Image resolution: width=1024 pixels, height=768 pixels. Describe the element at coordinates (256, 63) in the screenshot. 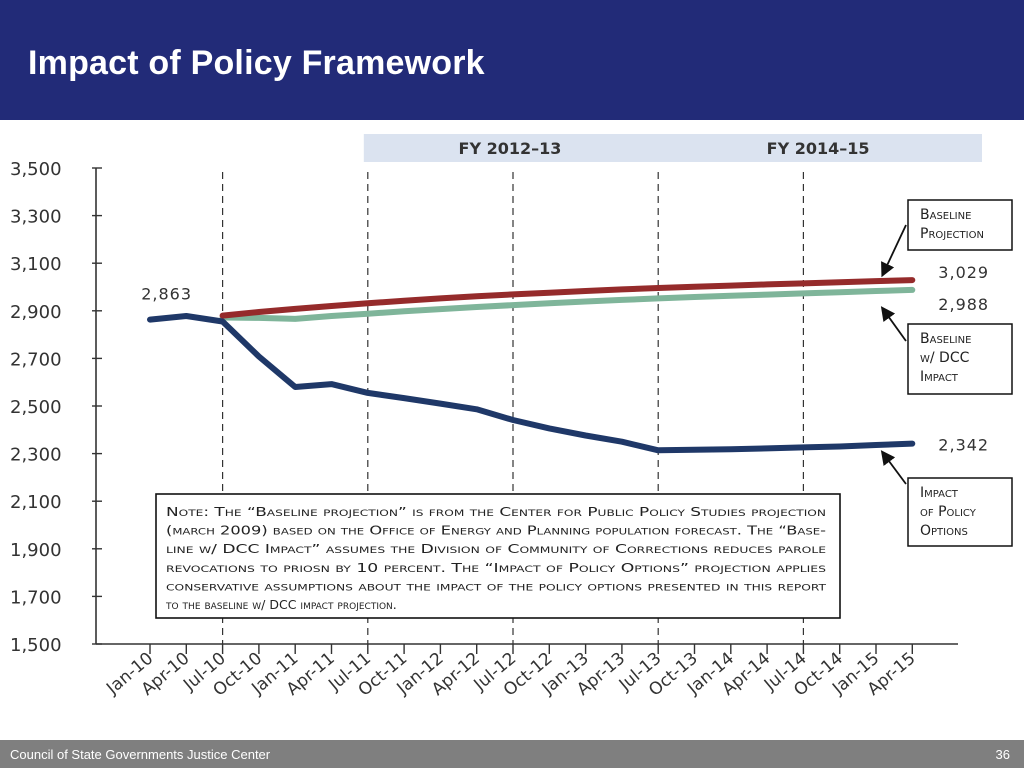

I see `slide-title: Impact of Policy Framework` at that location.